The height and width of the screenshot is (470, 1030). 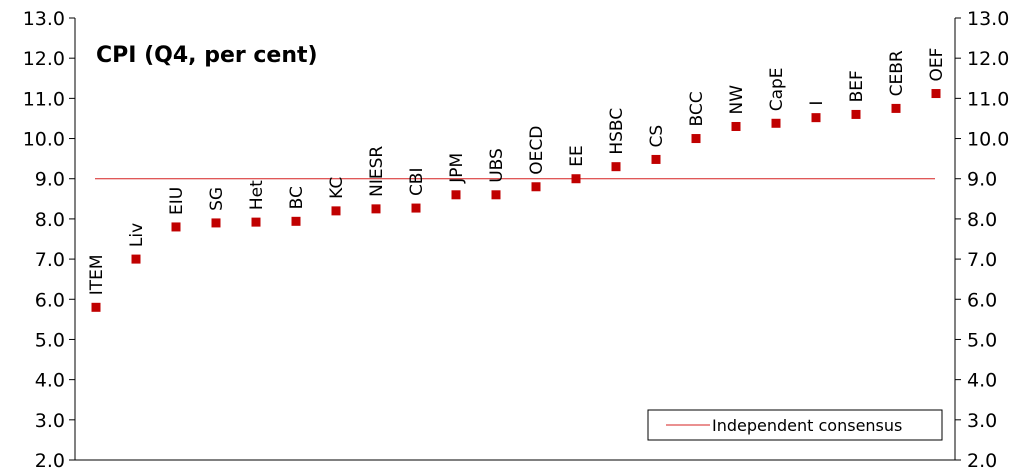 I want to click on category-label: EIU, so click(x=177, y=201).